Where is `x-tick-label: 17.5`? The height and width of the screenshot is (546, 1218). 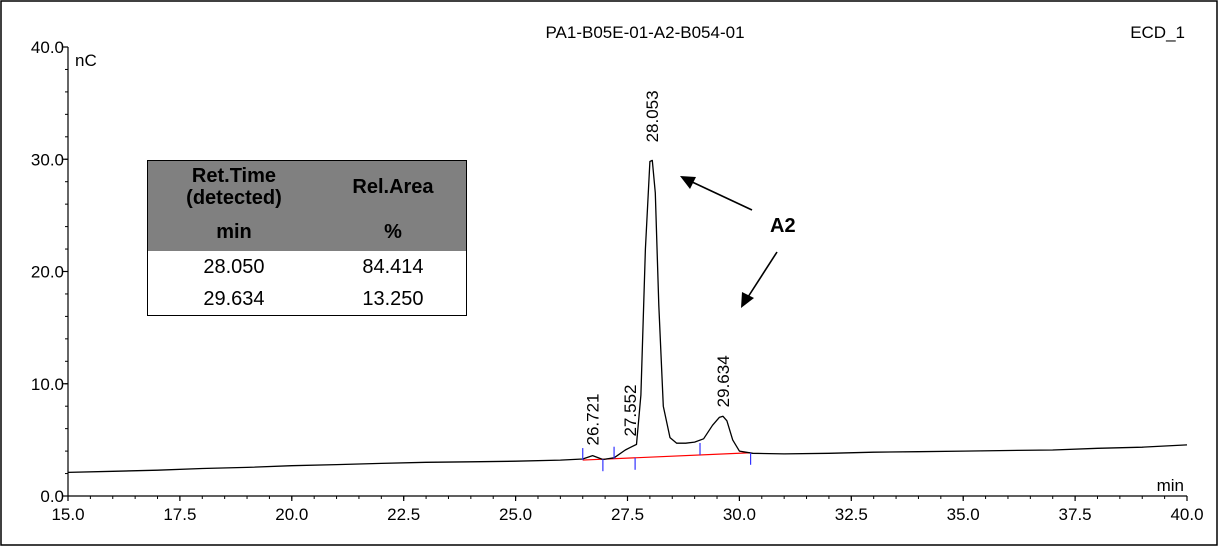
x-tick-label: 17.5 is located at coordinates (179, 514).